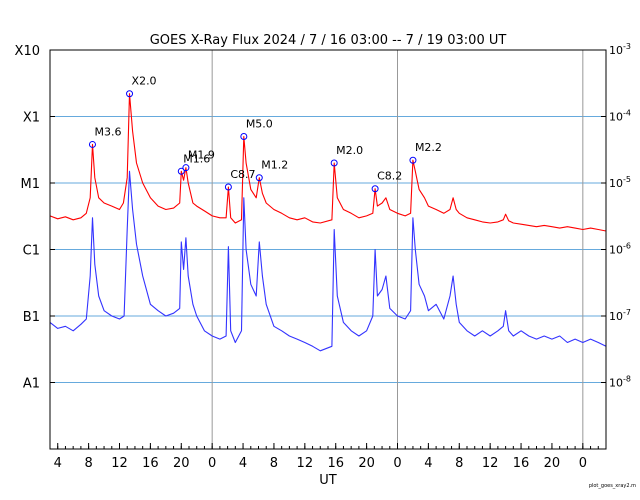  What do you see at coordinates (31, 118) in the screenshot?
I see `y-tick-label-left: X1` at bounding box center [31, 118].